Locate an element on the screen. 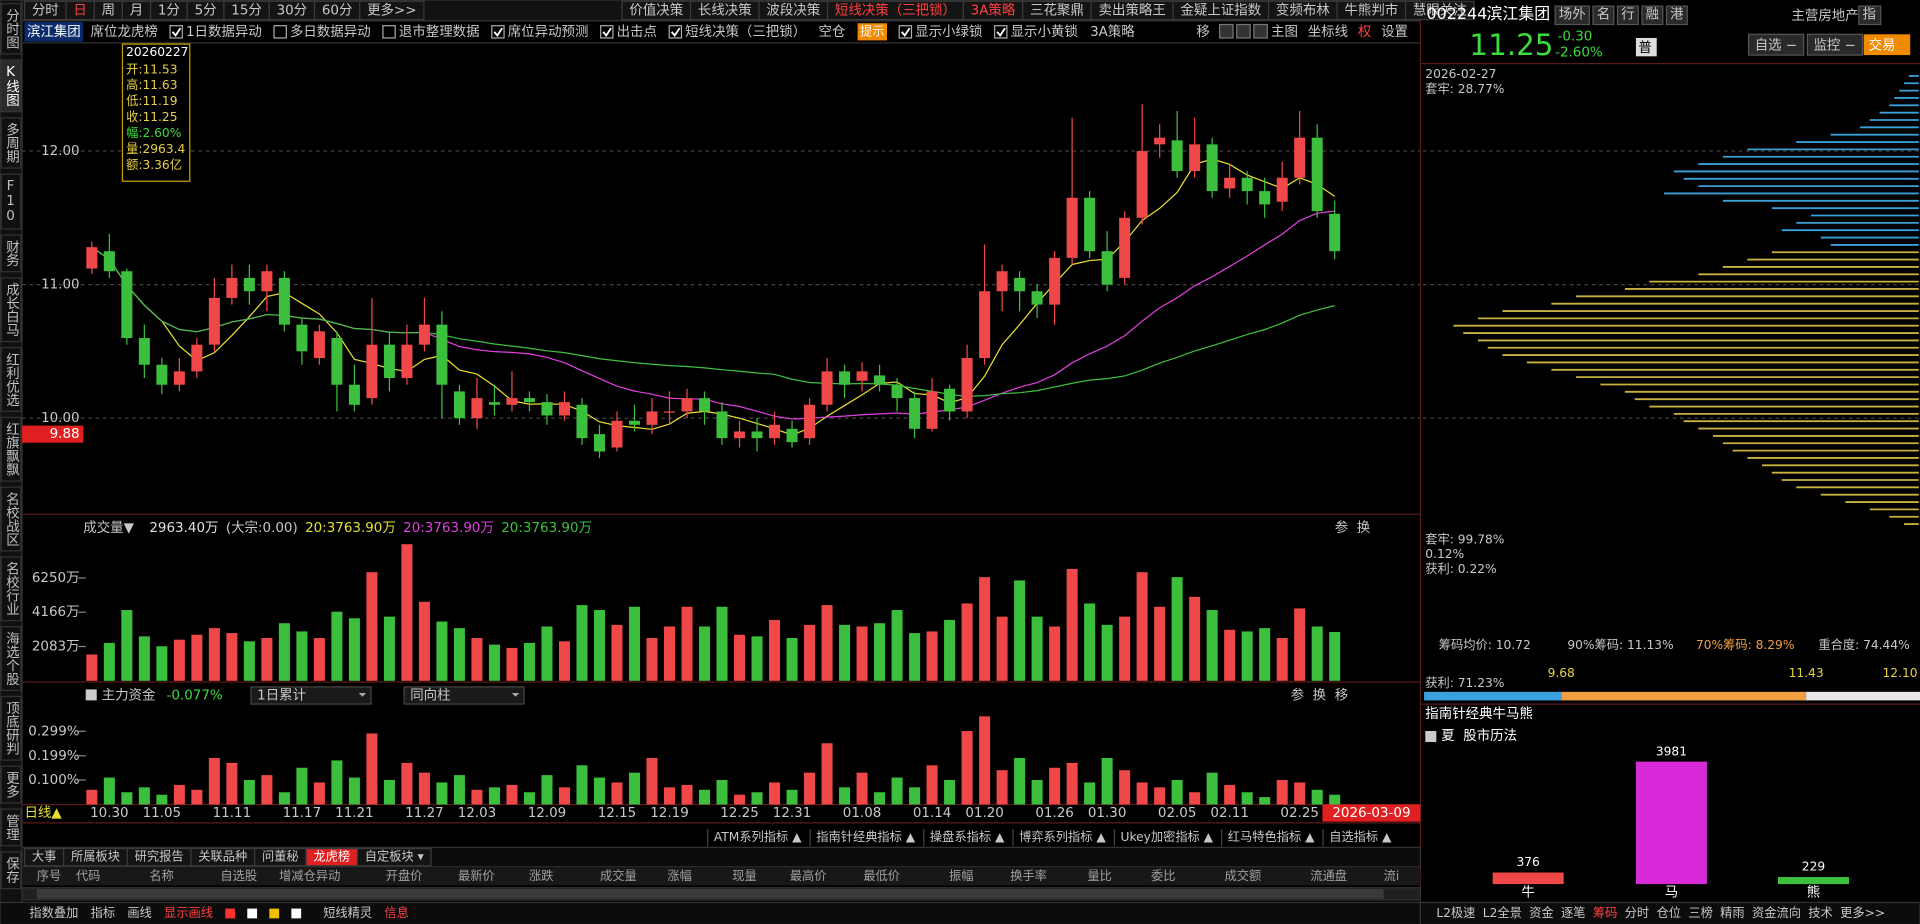 Image resolution: width=1920 pixels, height=924 pixels. right-tab: 分时 is located at coordinates (1637, 913).